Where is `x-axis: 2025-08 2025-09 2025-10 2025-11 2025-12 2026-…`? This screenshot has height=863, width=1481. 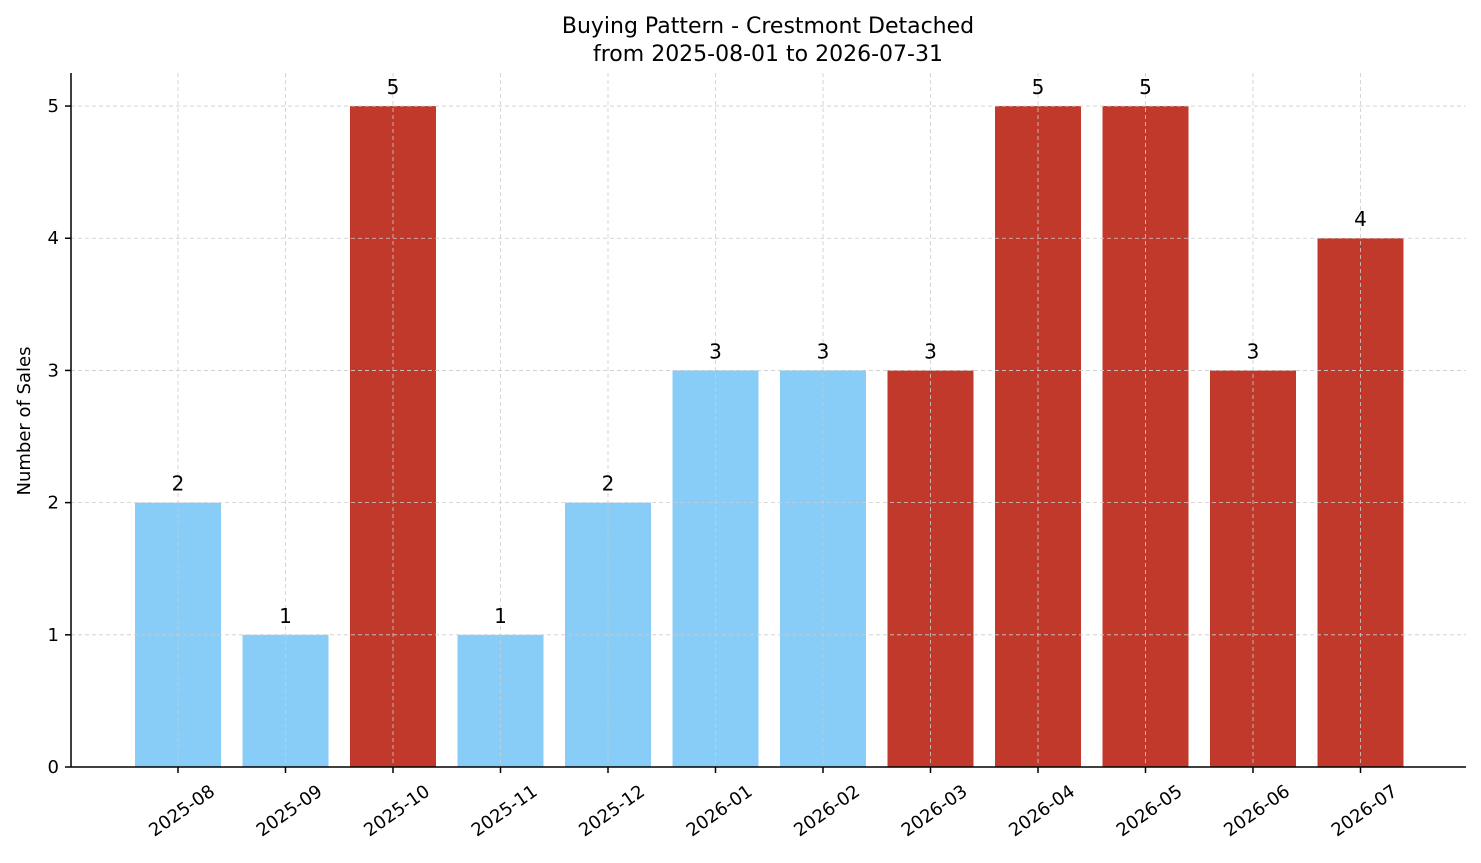
x-axis: 2025-08 2025-09 2025-10 2025-11 2025-12 2026-… is located at coordinates (768, 803).